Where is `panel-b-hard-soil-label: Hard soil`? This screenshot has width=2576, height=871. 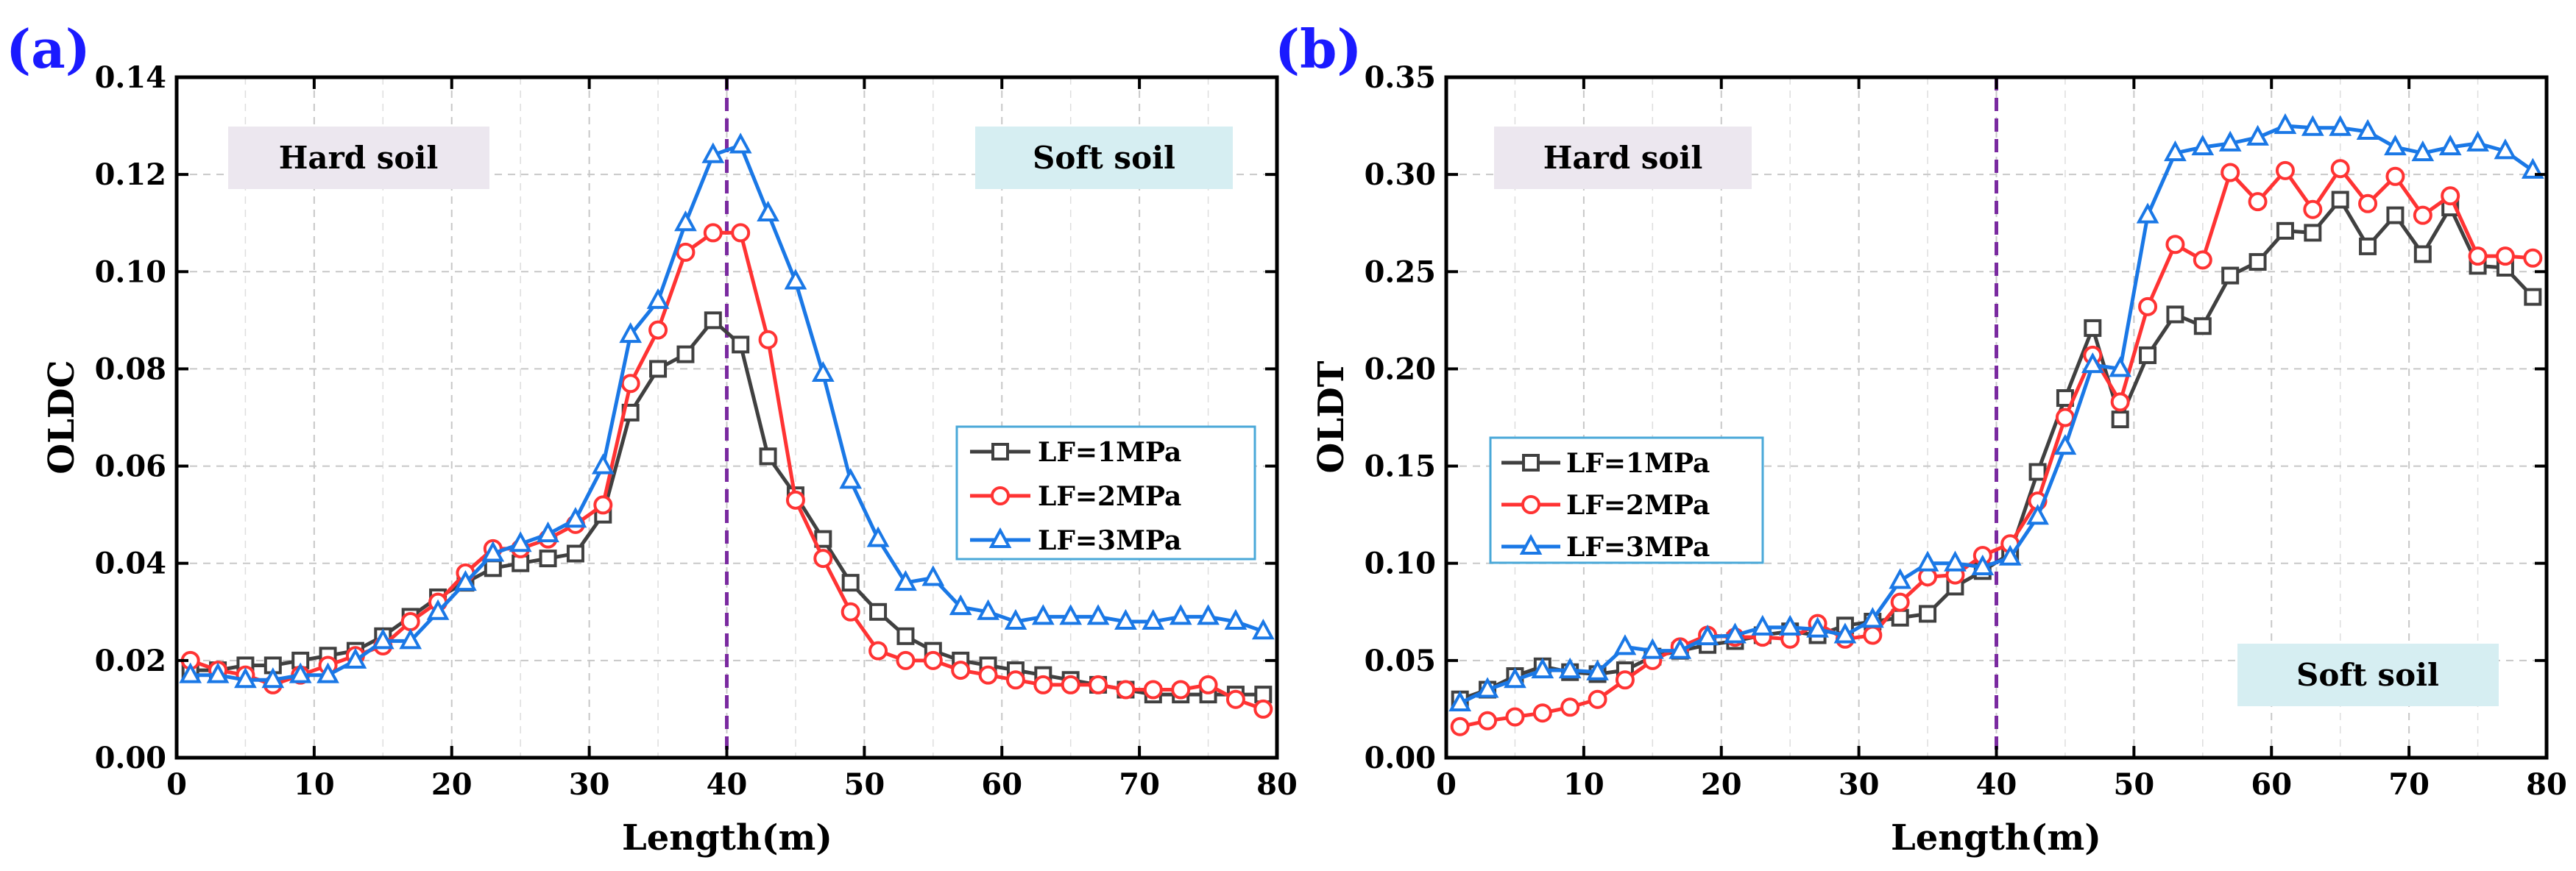
panel-b-hard-soil-label: Hard soil is located at coordinates (1623, 158).